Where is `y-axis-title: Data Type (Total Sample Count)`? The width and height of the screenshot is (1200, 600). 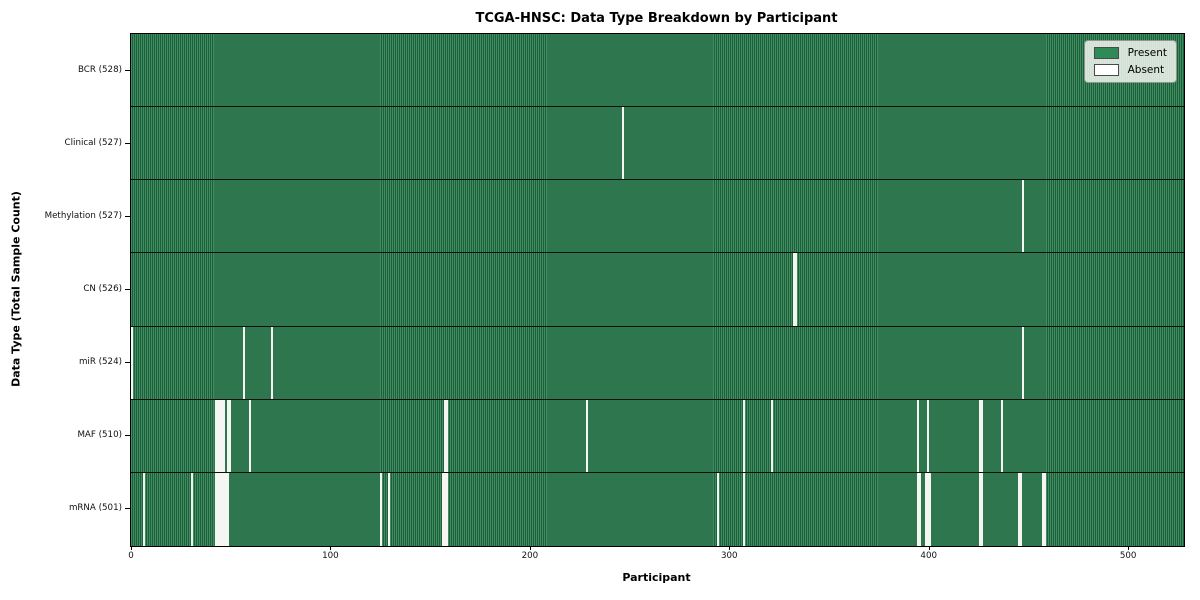 y-axis-title: Data Type (Total Sample Count) is located at coordinates (16, 289).